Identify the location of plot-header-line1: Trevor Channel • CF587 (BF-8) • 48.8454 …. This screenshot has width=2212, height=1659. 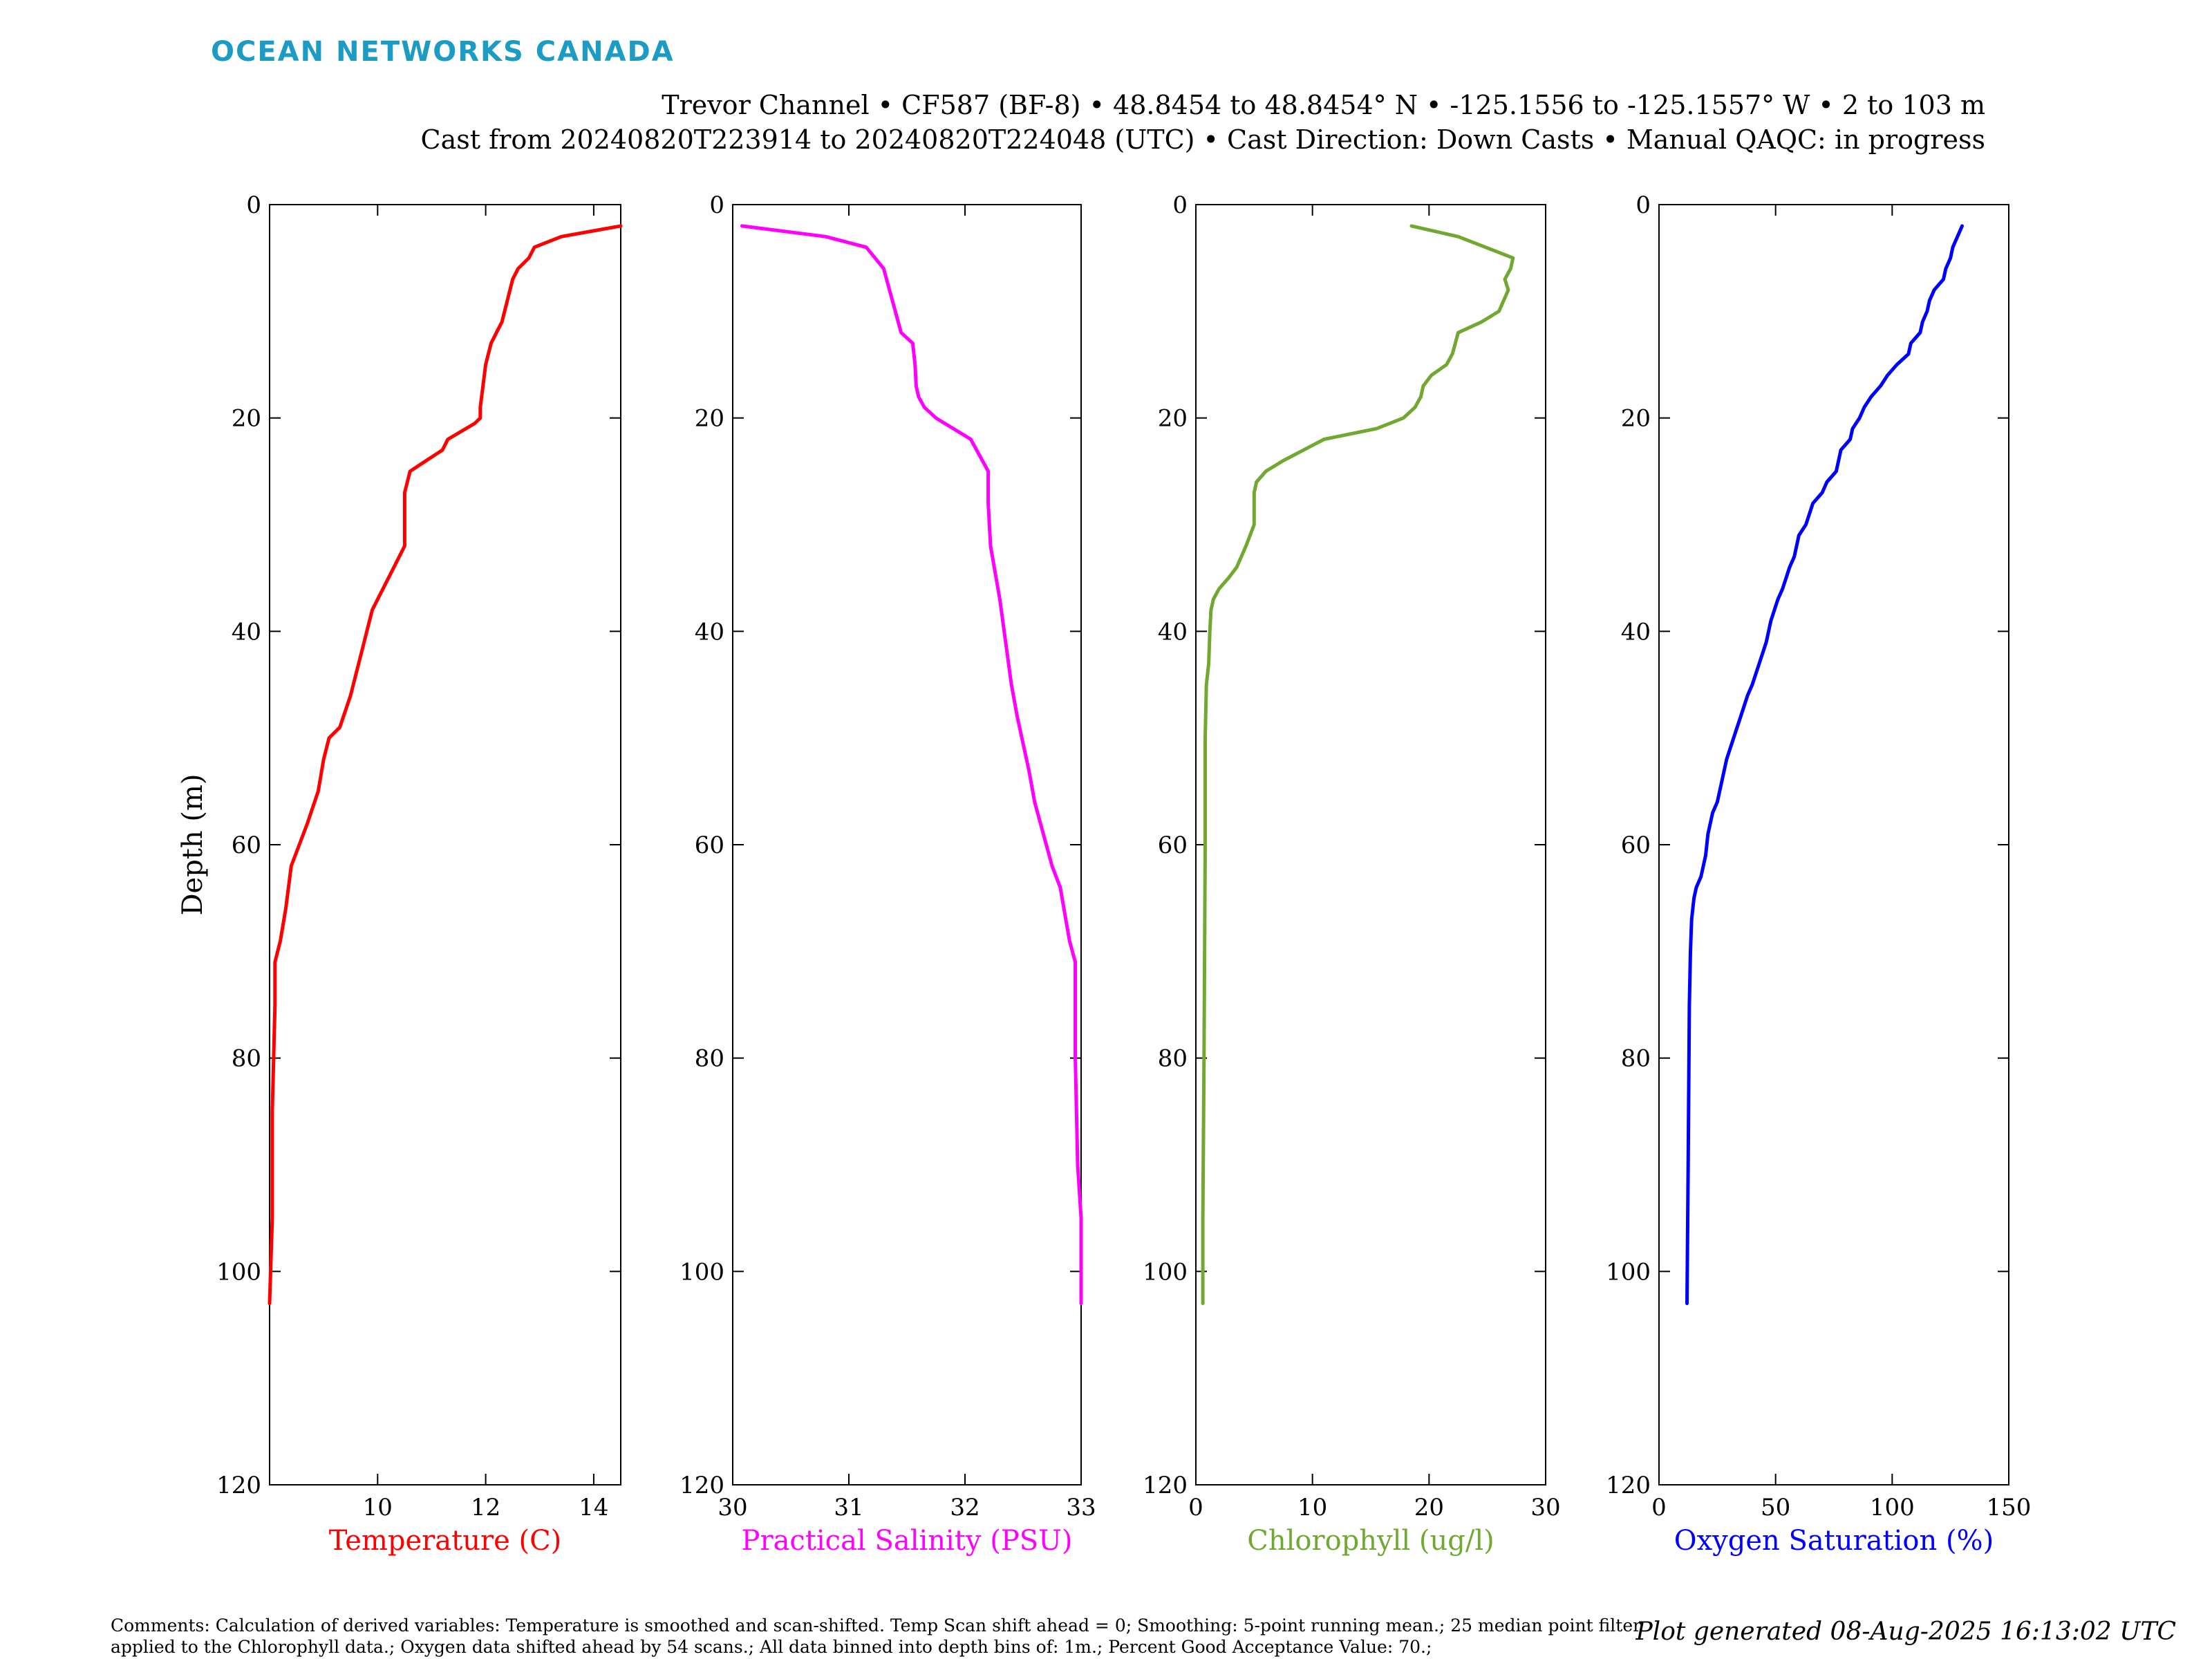
(1323, 105).